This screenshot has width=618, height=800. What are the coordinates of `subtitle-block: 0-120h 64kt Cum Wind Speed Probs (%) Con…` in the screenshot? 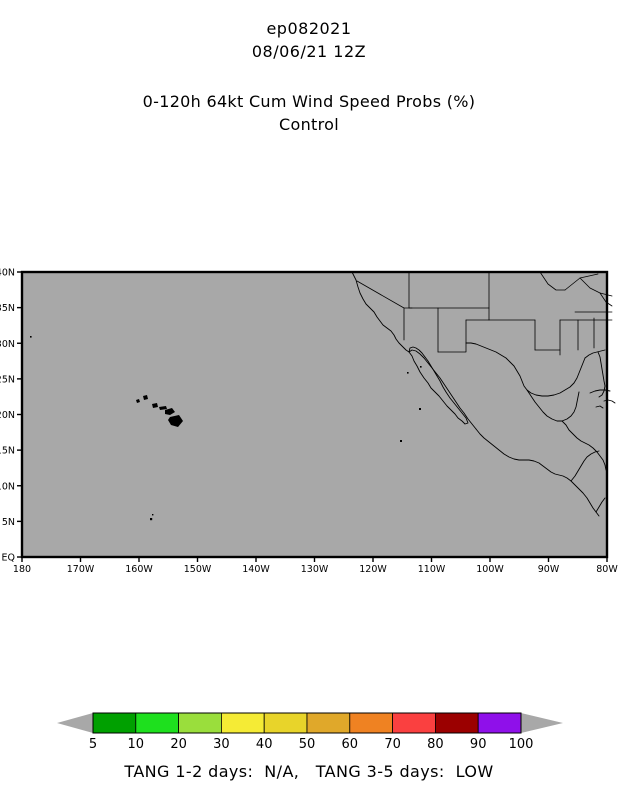 It's located at (309, 113).